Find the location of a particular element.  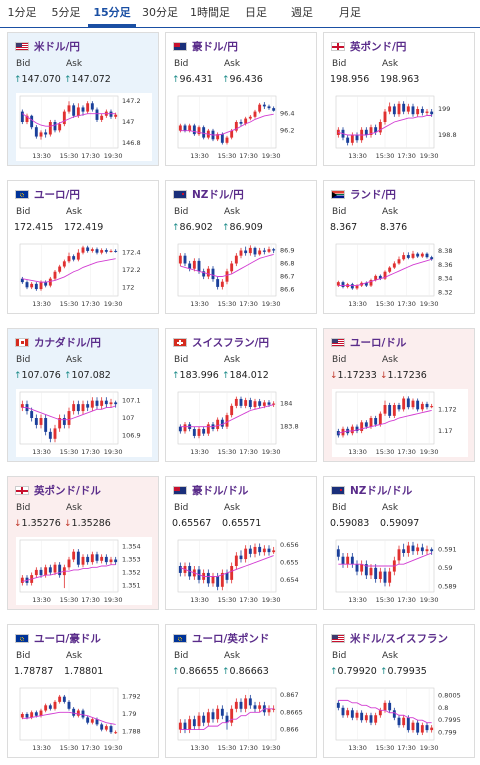

pair-title: ユーロ/豪ドル is located at coordinates (58, 638).